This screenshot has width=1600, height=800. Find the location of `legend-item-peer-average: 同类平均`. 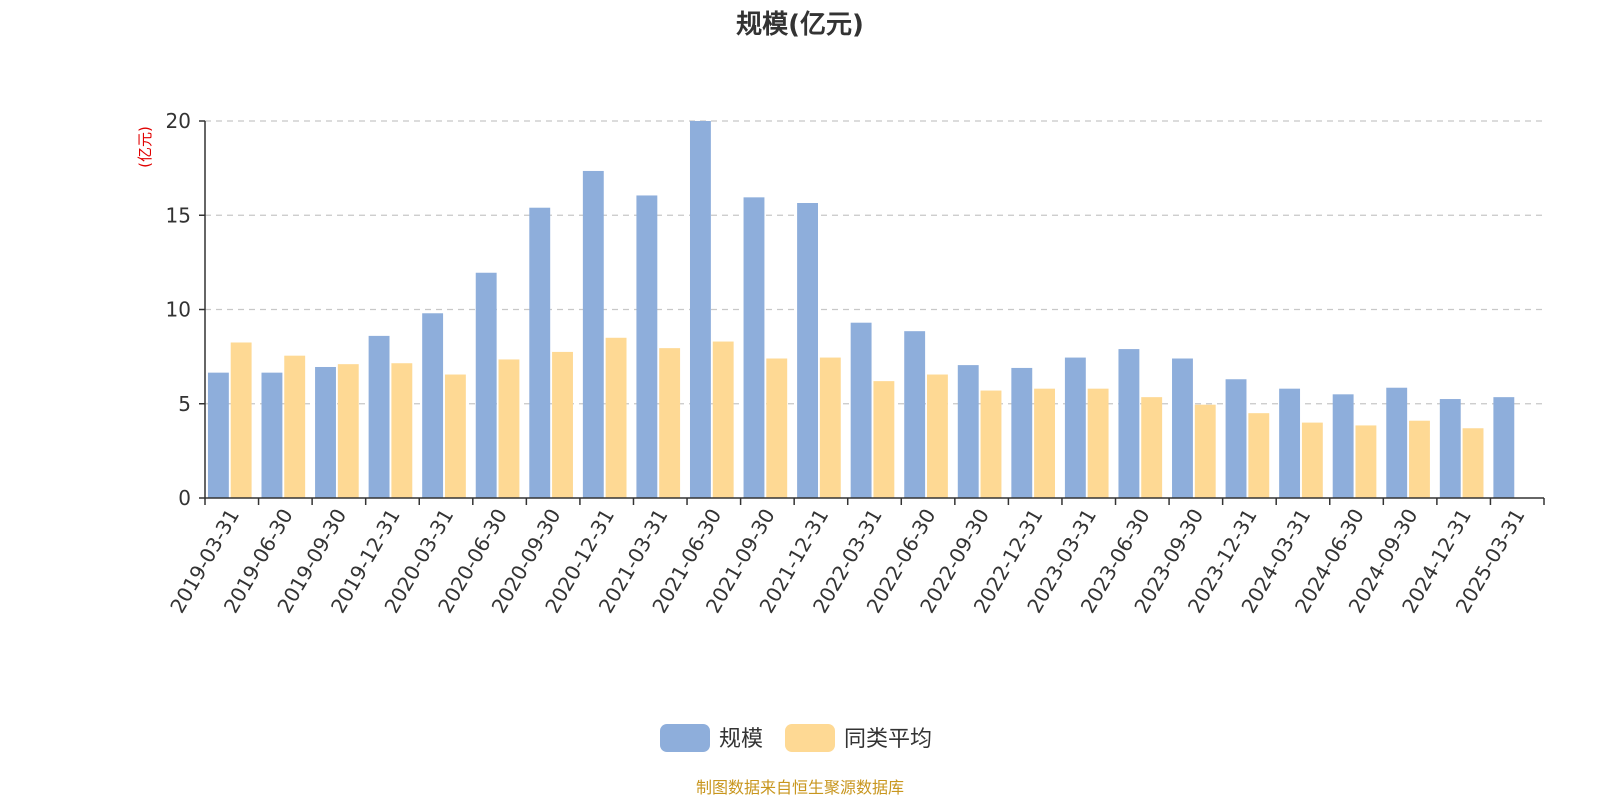

legend-item-peer-average: 同类平均 is located at coordinates (858, 738).